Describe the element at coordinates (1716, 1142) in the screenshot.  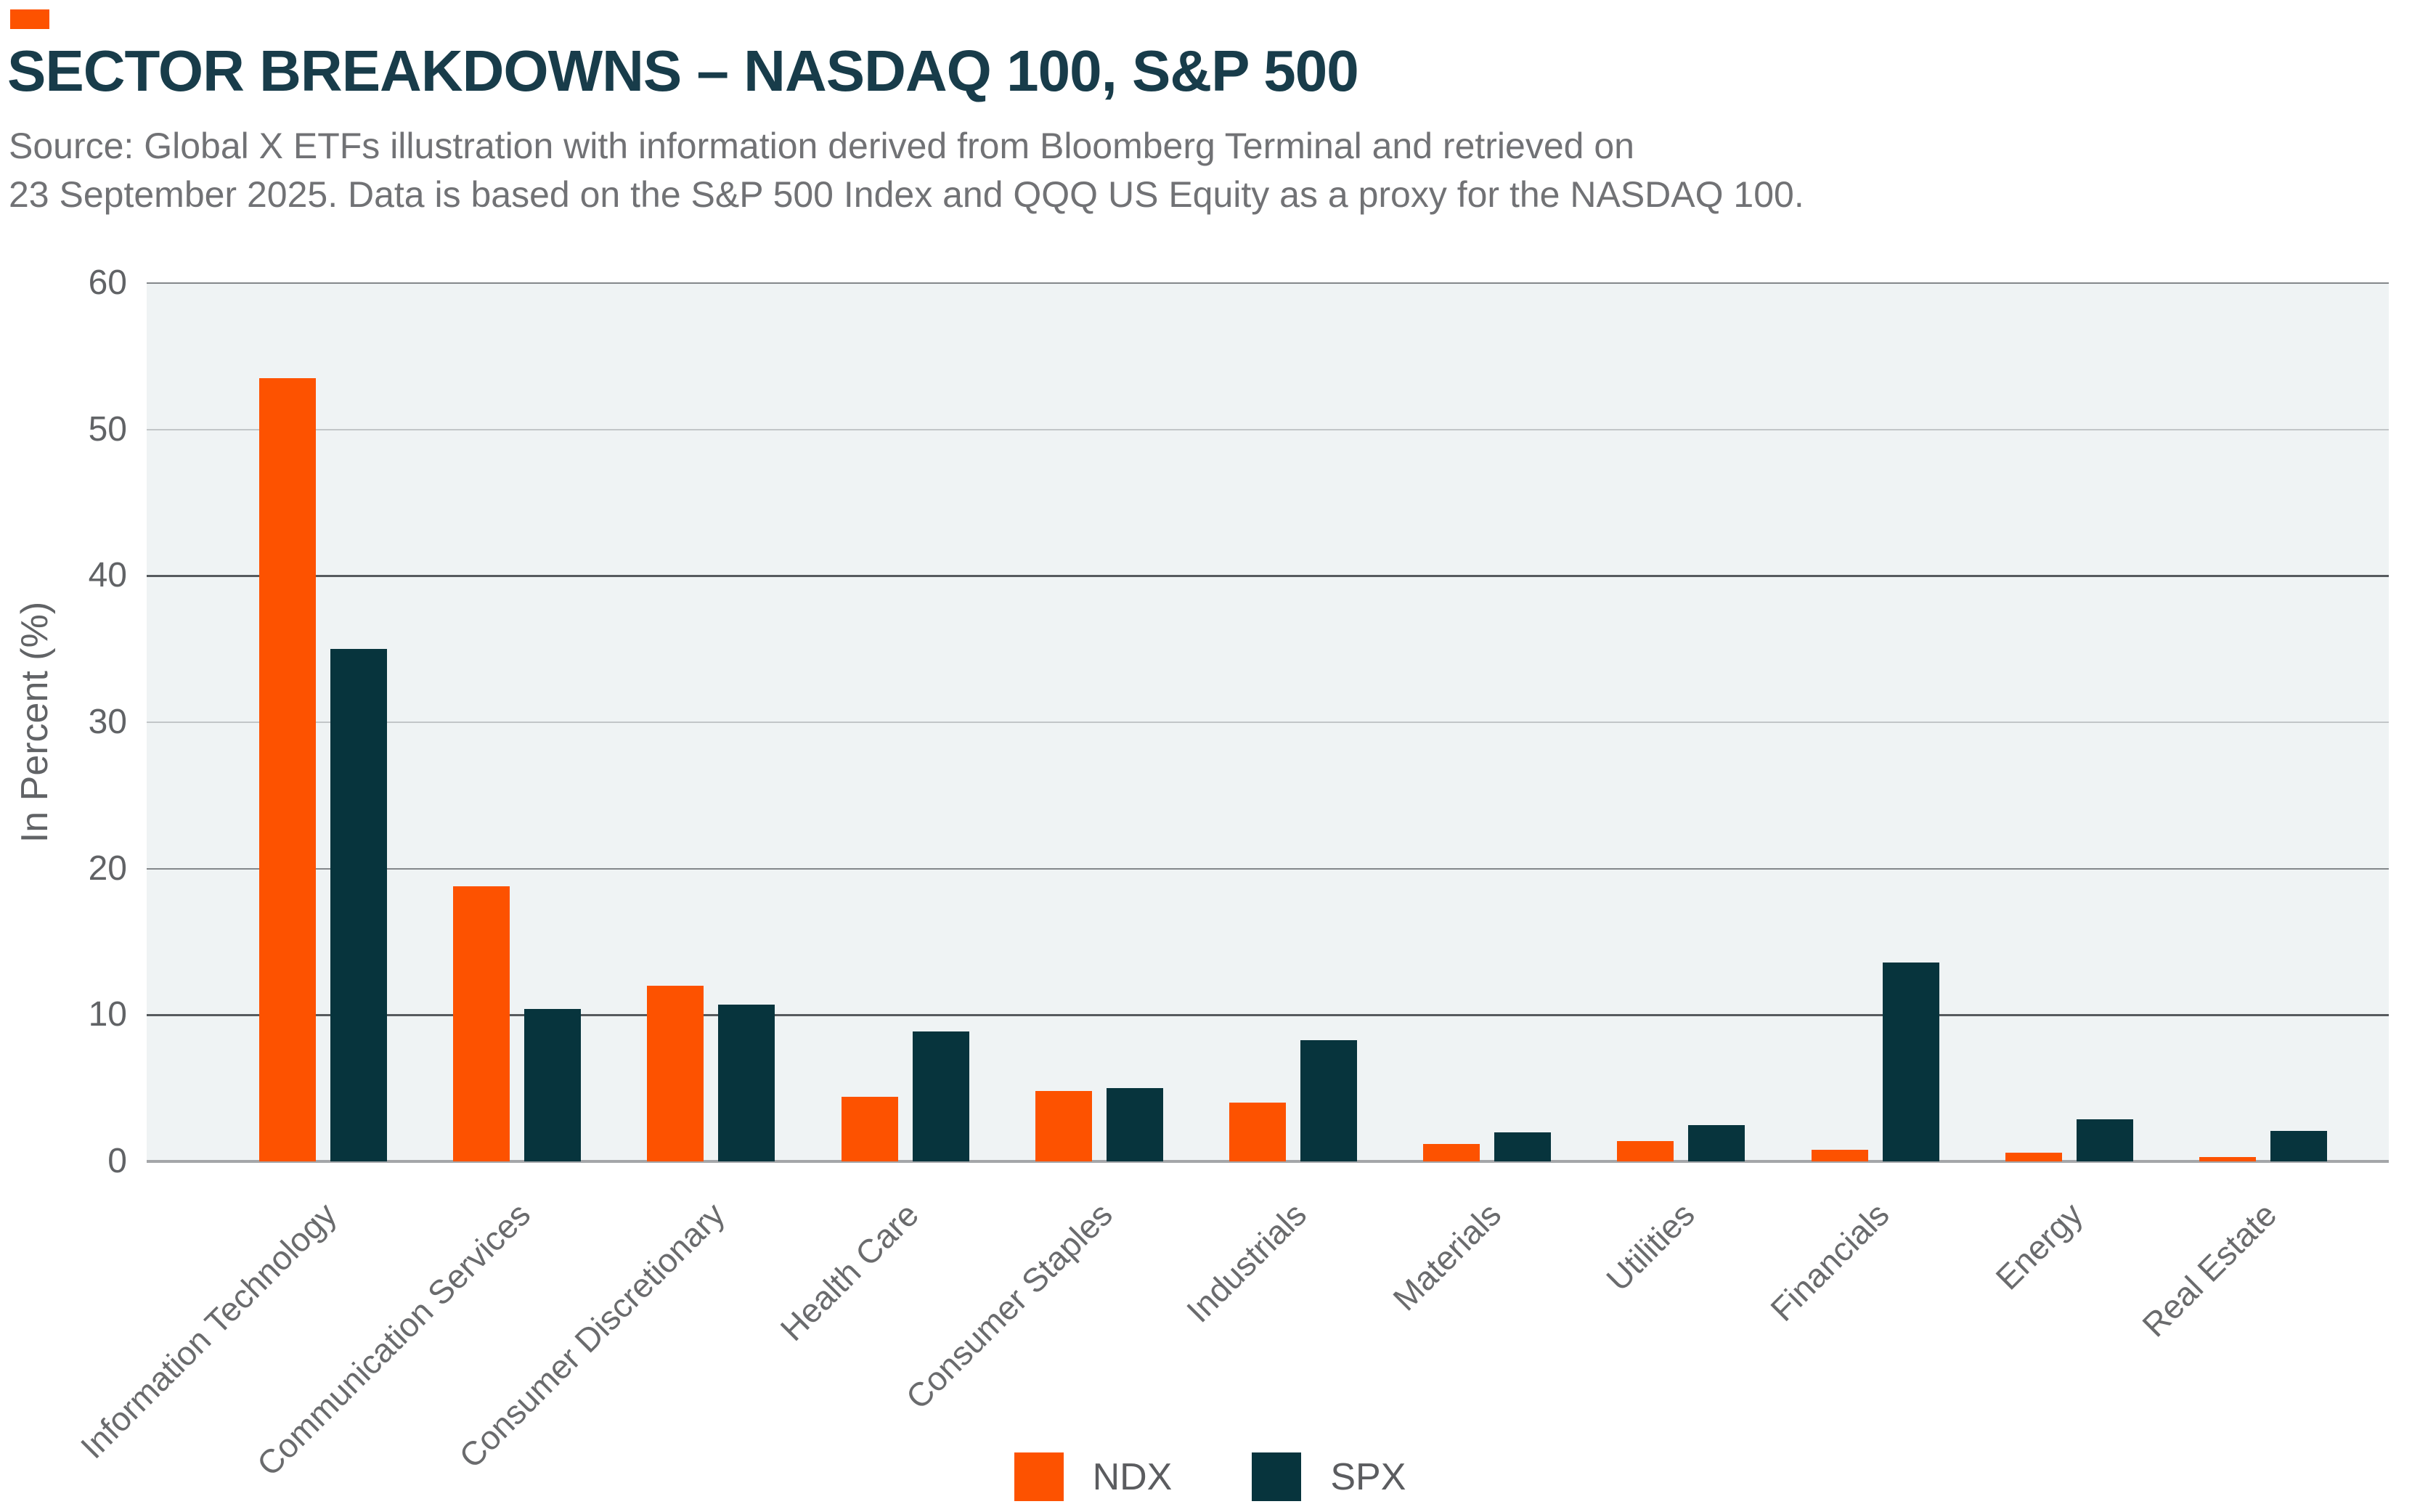
I see `bar-spx-utilities` at that location.